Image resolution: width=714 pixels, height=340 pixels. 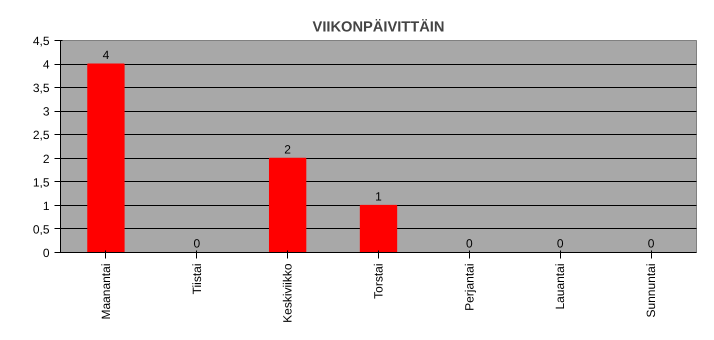 I want to click on x-tick-label: Tiistai, so click(x=197, y=279).